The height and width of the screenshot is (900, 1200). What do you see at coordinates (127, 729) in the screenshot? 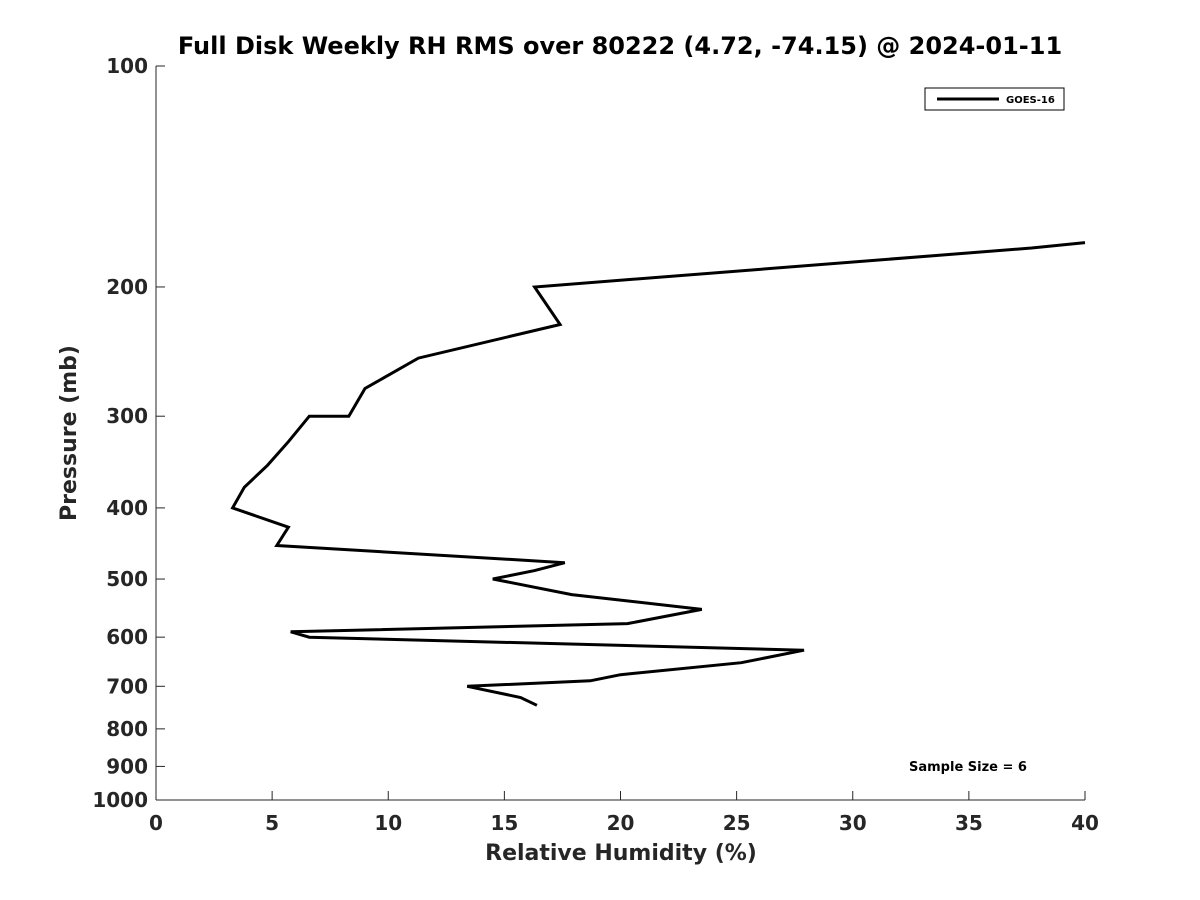
I see `y-tick-label: 800` at bounding box center [127, 729].